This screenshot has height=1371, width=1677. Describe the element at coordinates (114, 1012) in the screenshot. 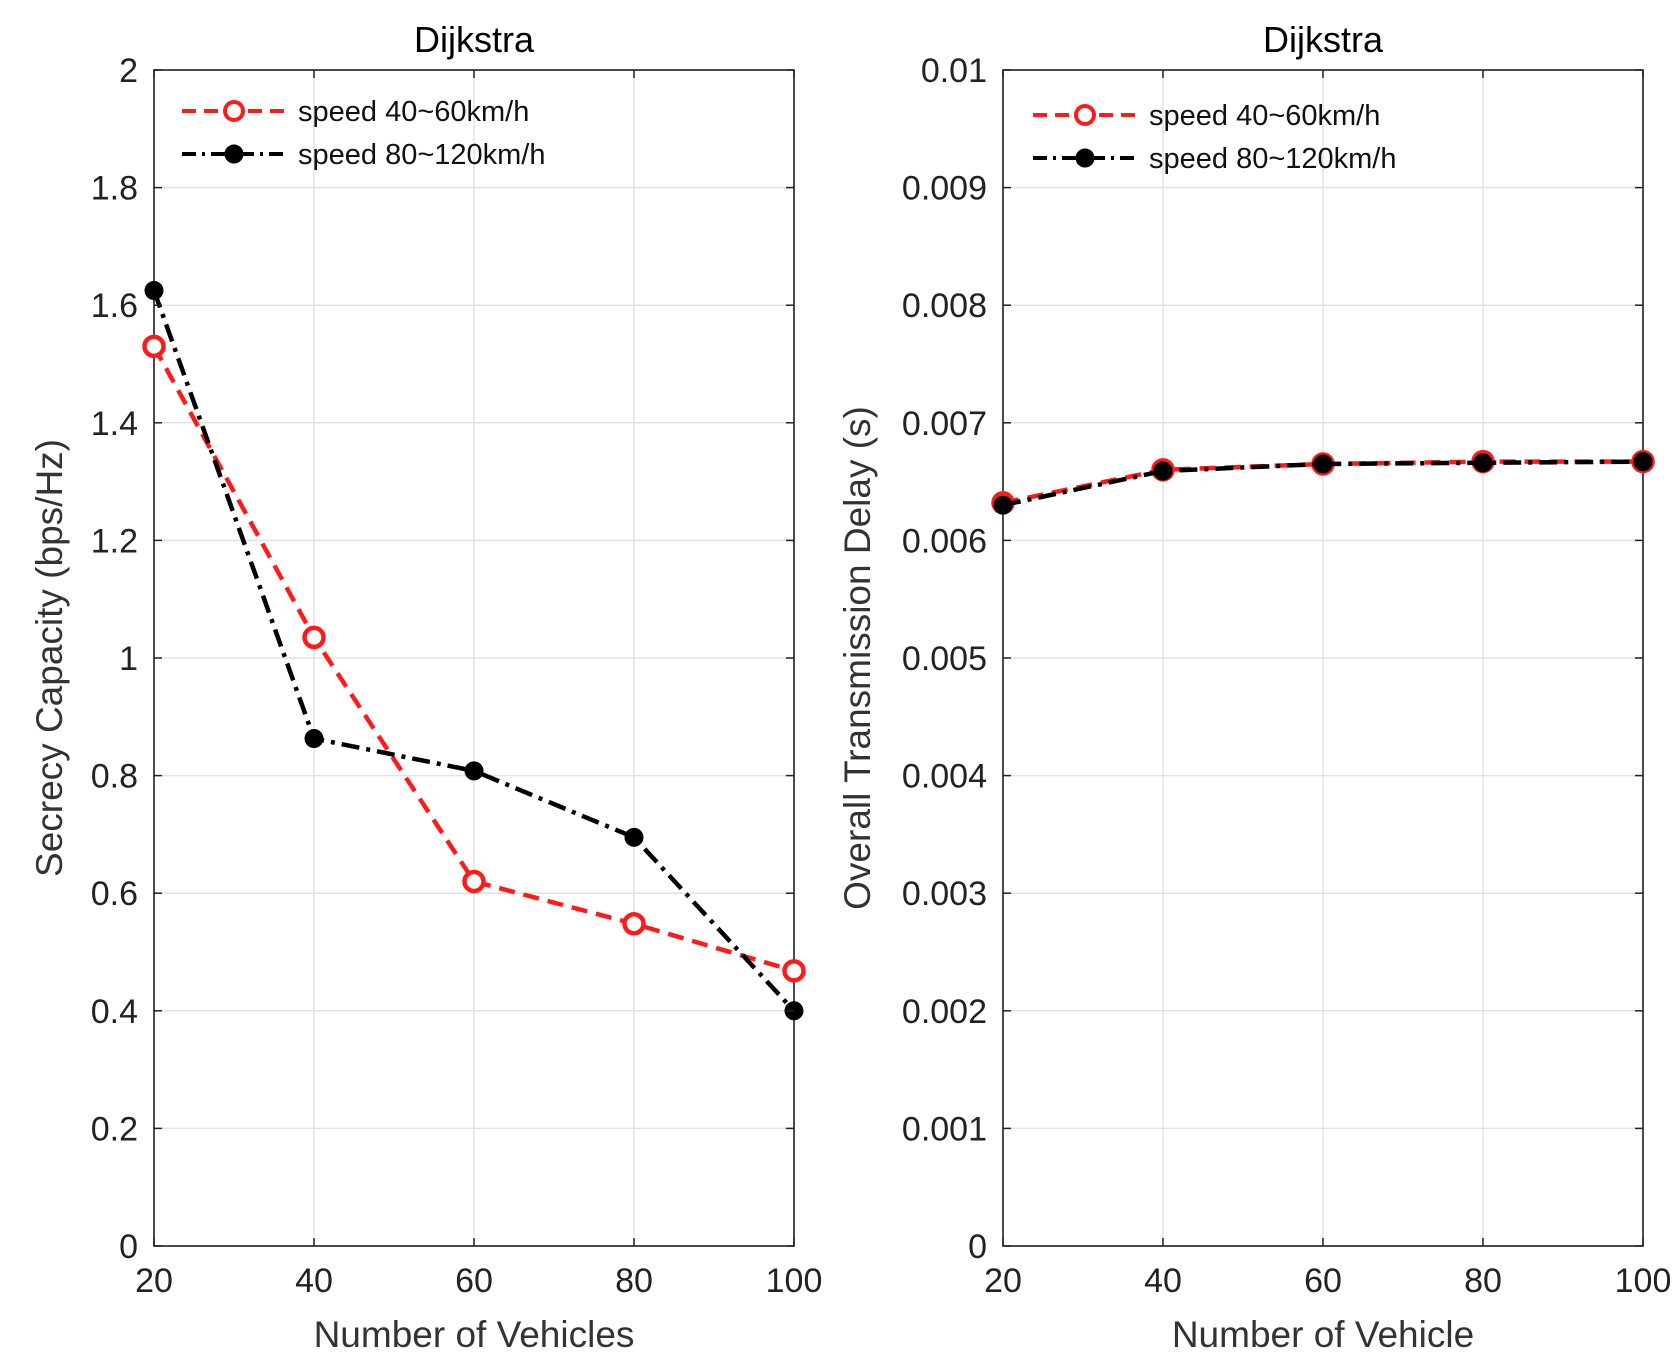

I see `y-tick-label: 0.4` at that location.